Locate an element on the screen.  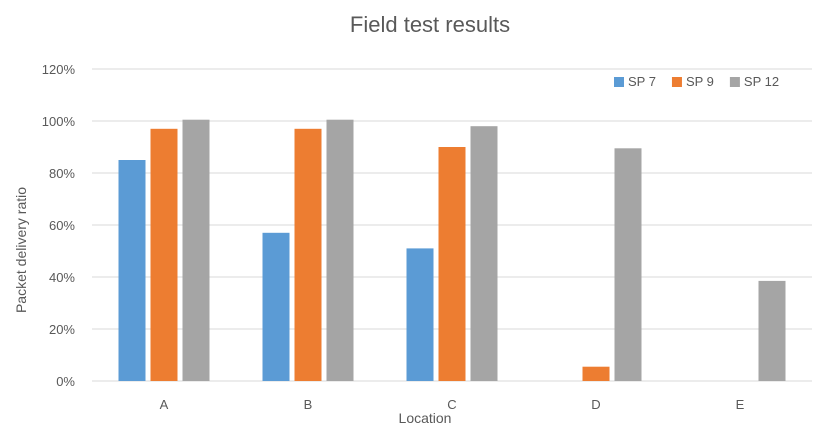
y-tick-label: 100% is located at coordinates (59, 121).